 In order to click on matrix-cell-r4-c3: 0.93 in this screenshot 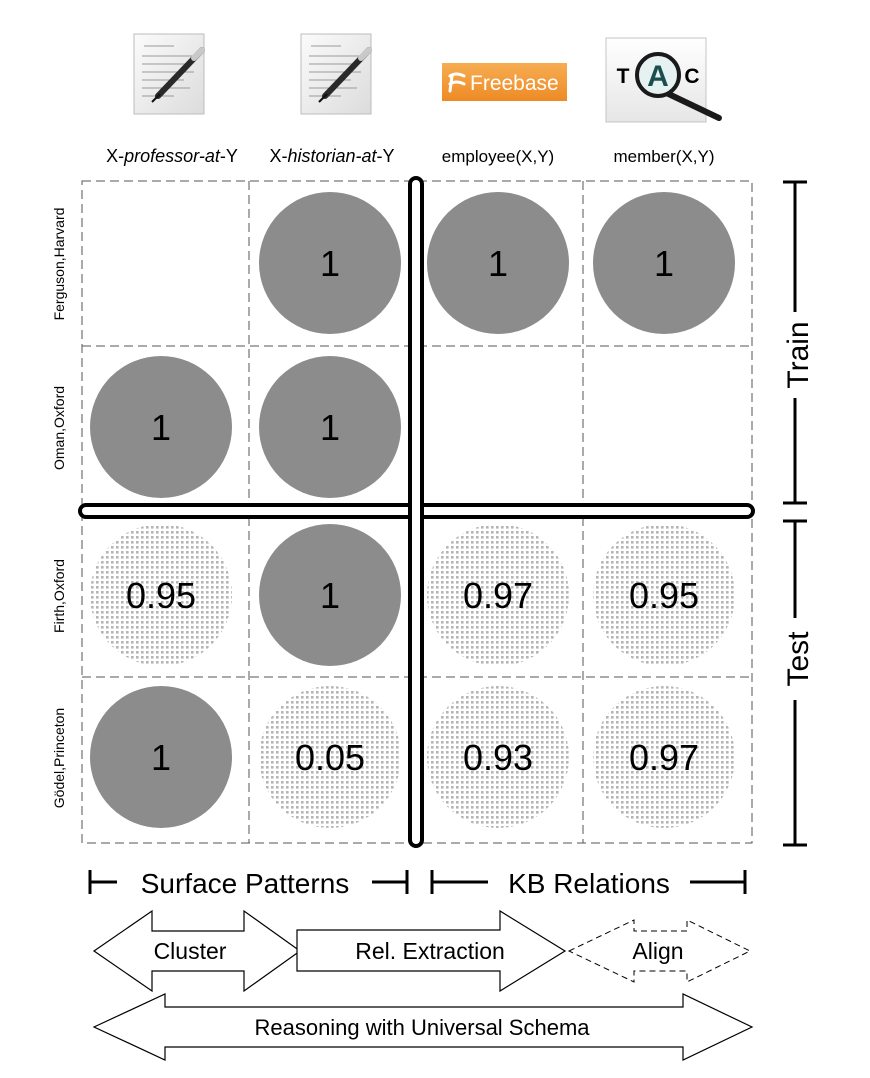, I will do `click(498, 757)`.